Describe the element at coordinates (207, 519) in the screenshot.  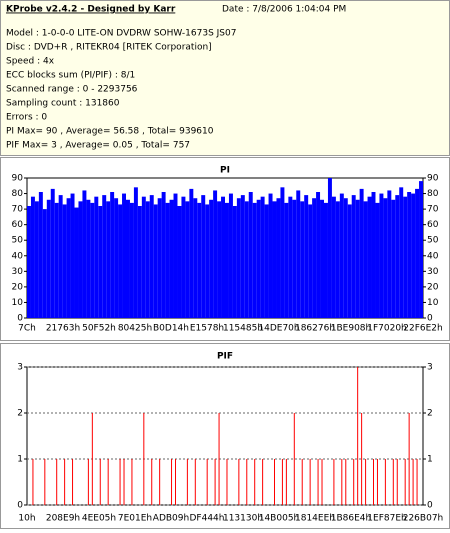
I see `x-tick-label: DF444h` at that location.